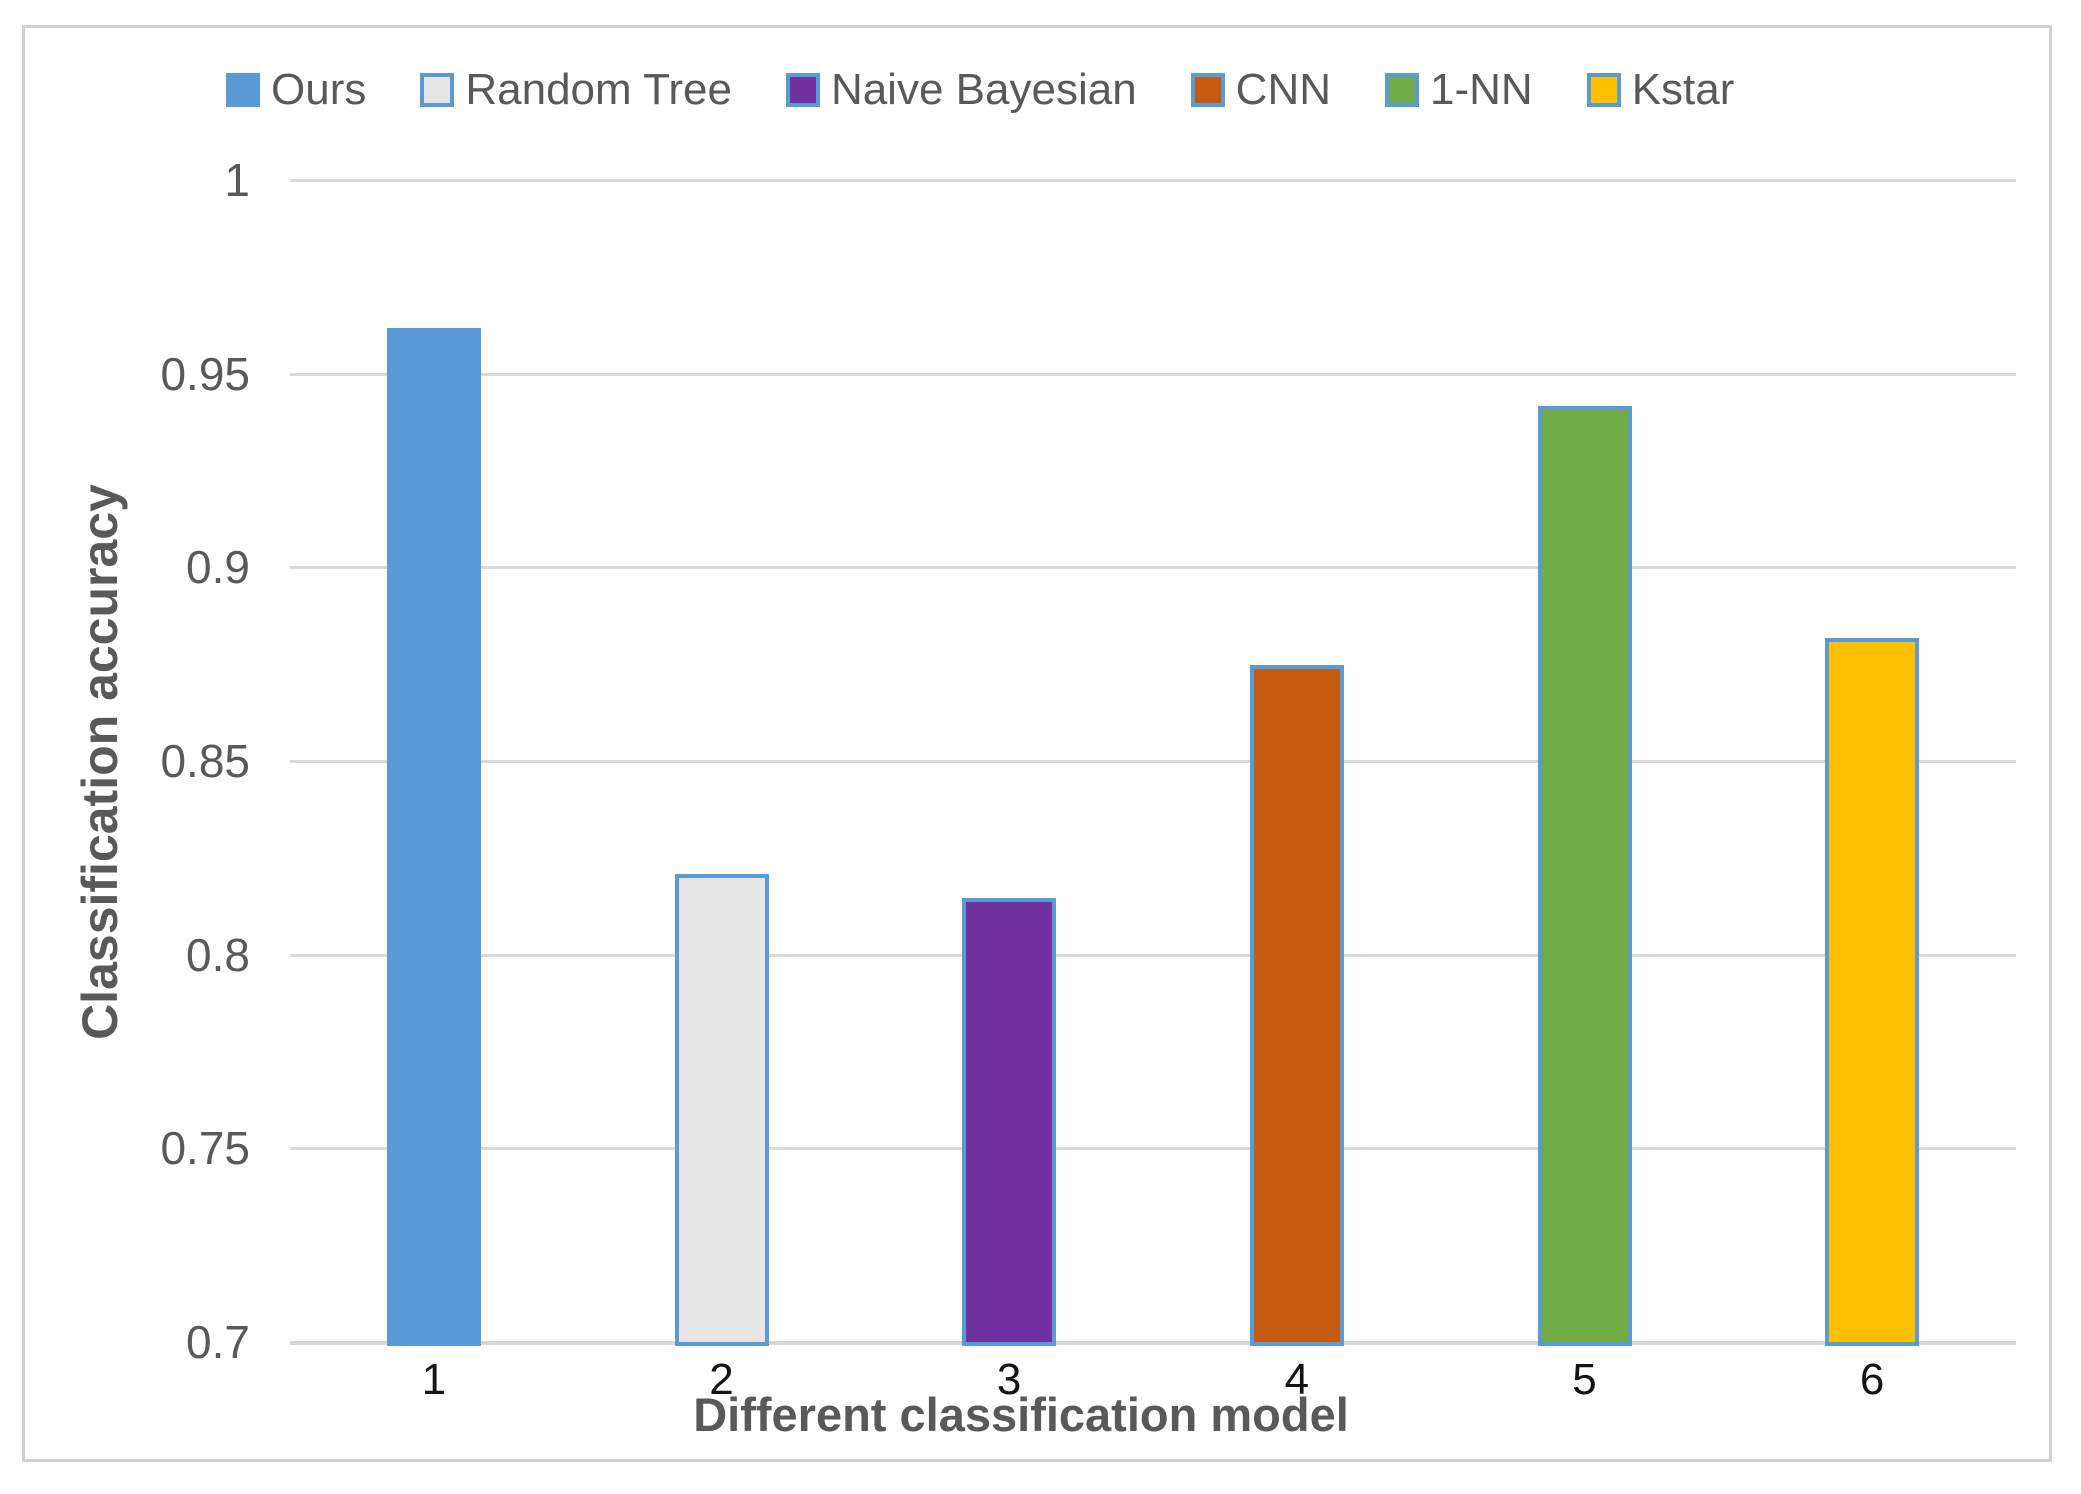  I want to click on legend-item-ours: Ours, so click(296, 90).